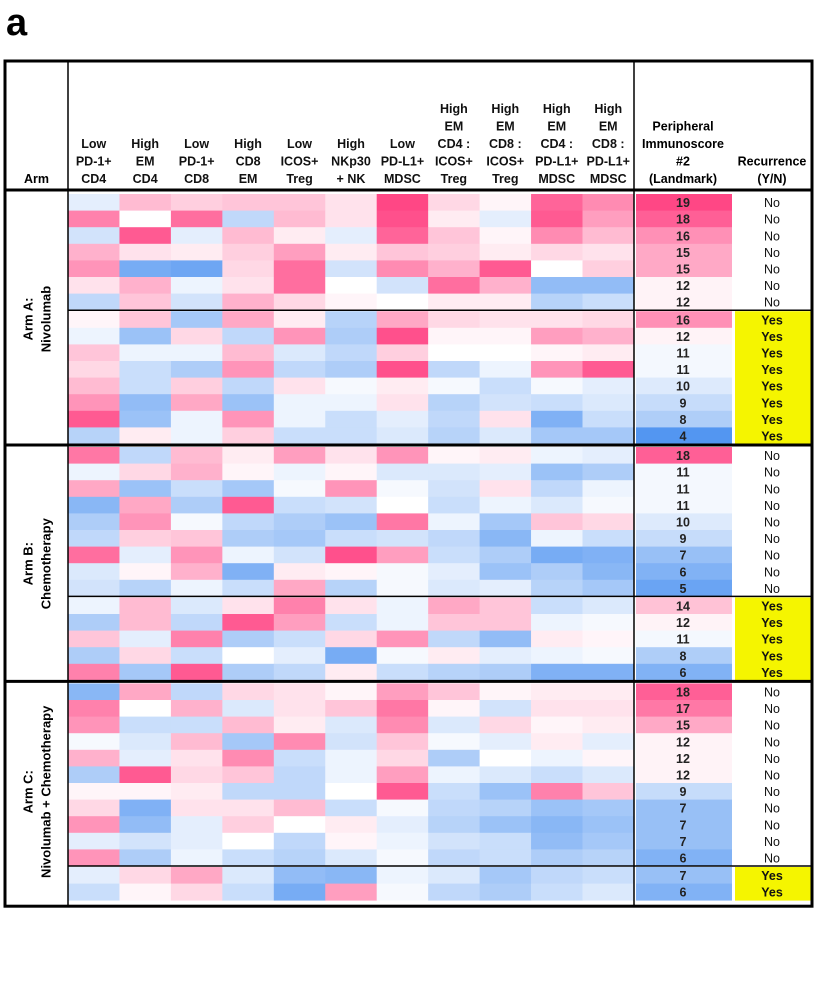  I want to click on score-value: 17, so click(683, 709).